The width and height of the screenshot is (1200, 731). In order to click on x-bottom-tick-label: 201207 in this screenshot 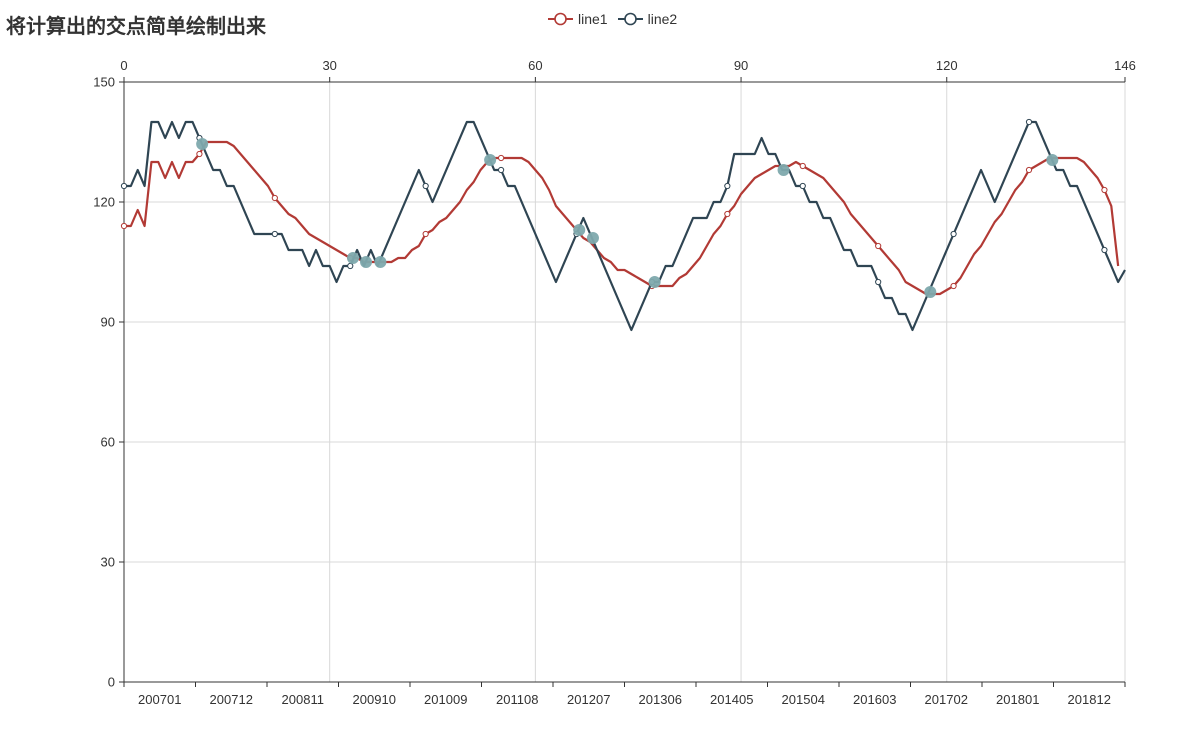, I will do `click(588, 699)`.